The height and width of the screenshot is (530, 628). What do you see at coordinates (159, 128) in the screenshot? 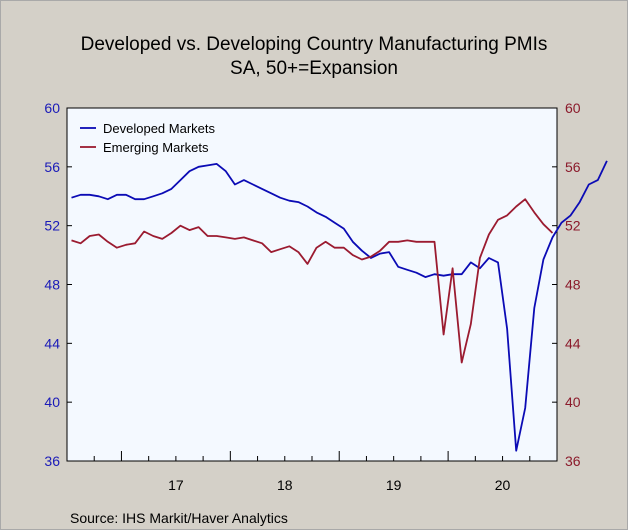
I see `legend-label: Developed Markets` at bounding box center [159, 128].